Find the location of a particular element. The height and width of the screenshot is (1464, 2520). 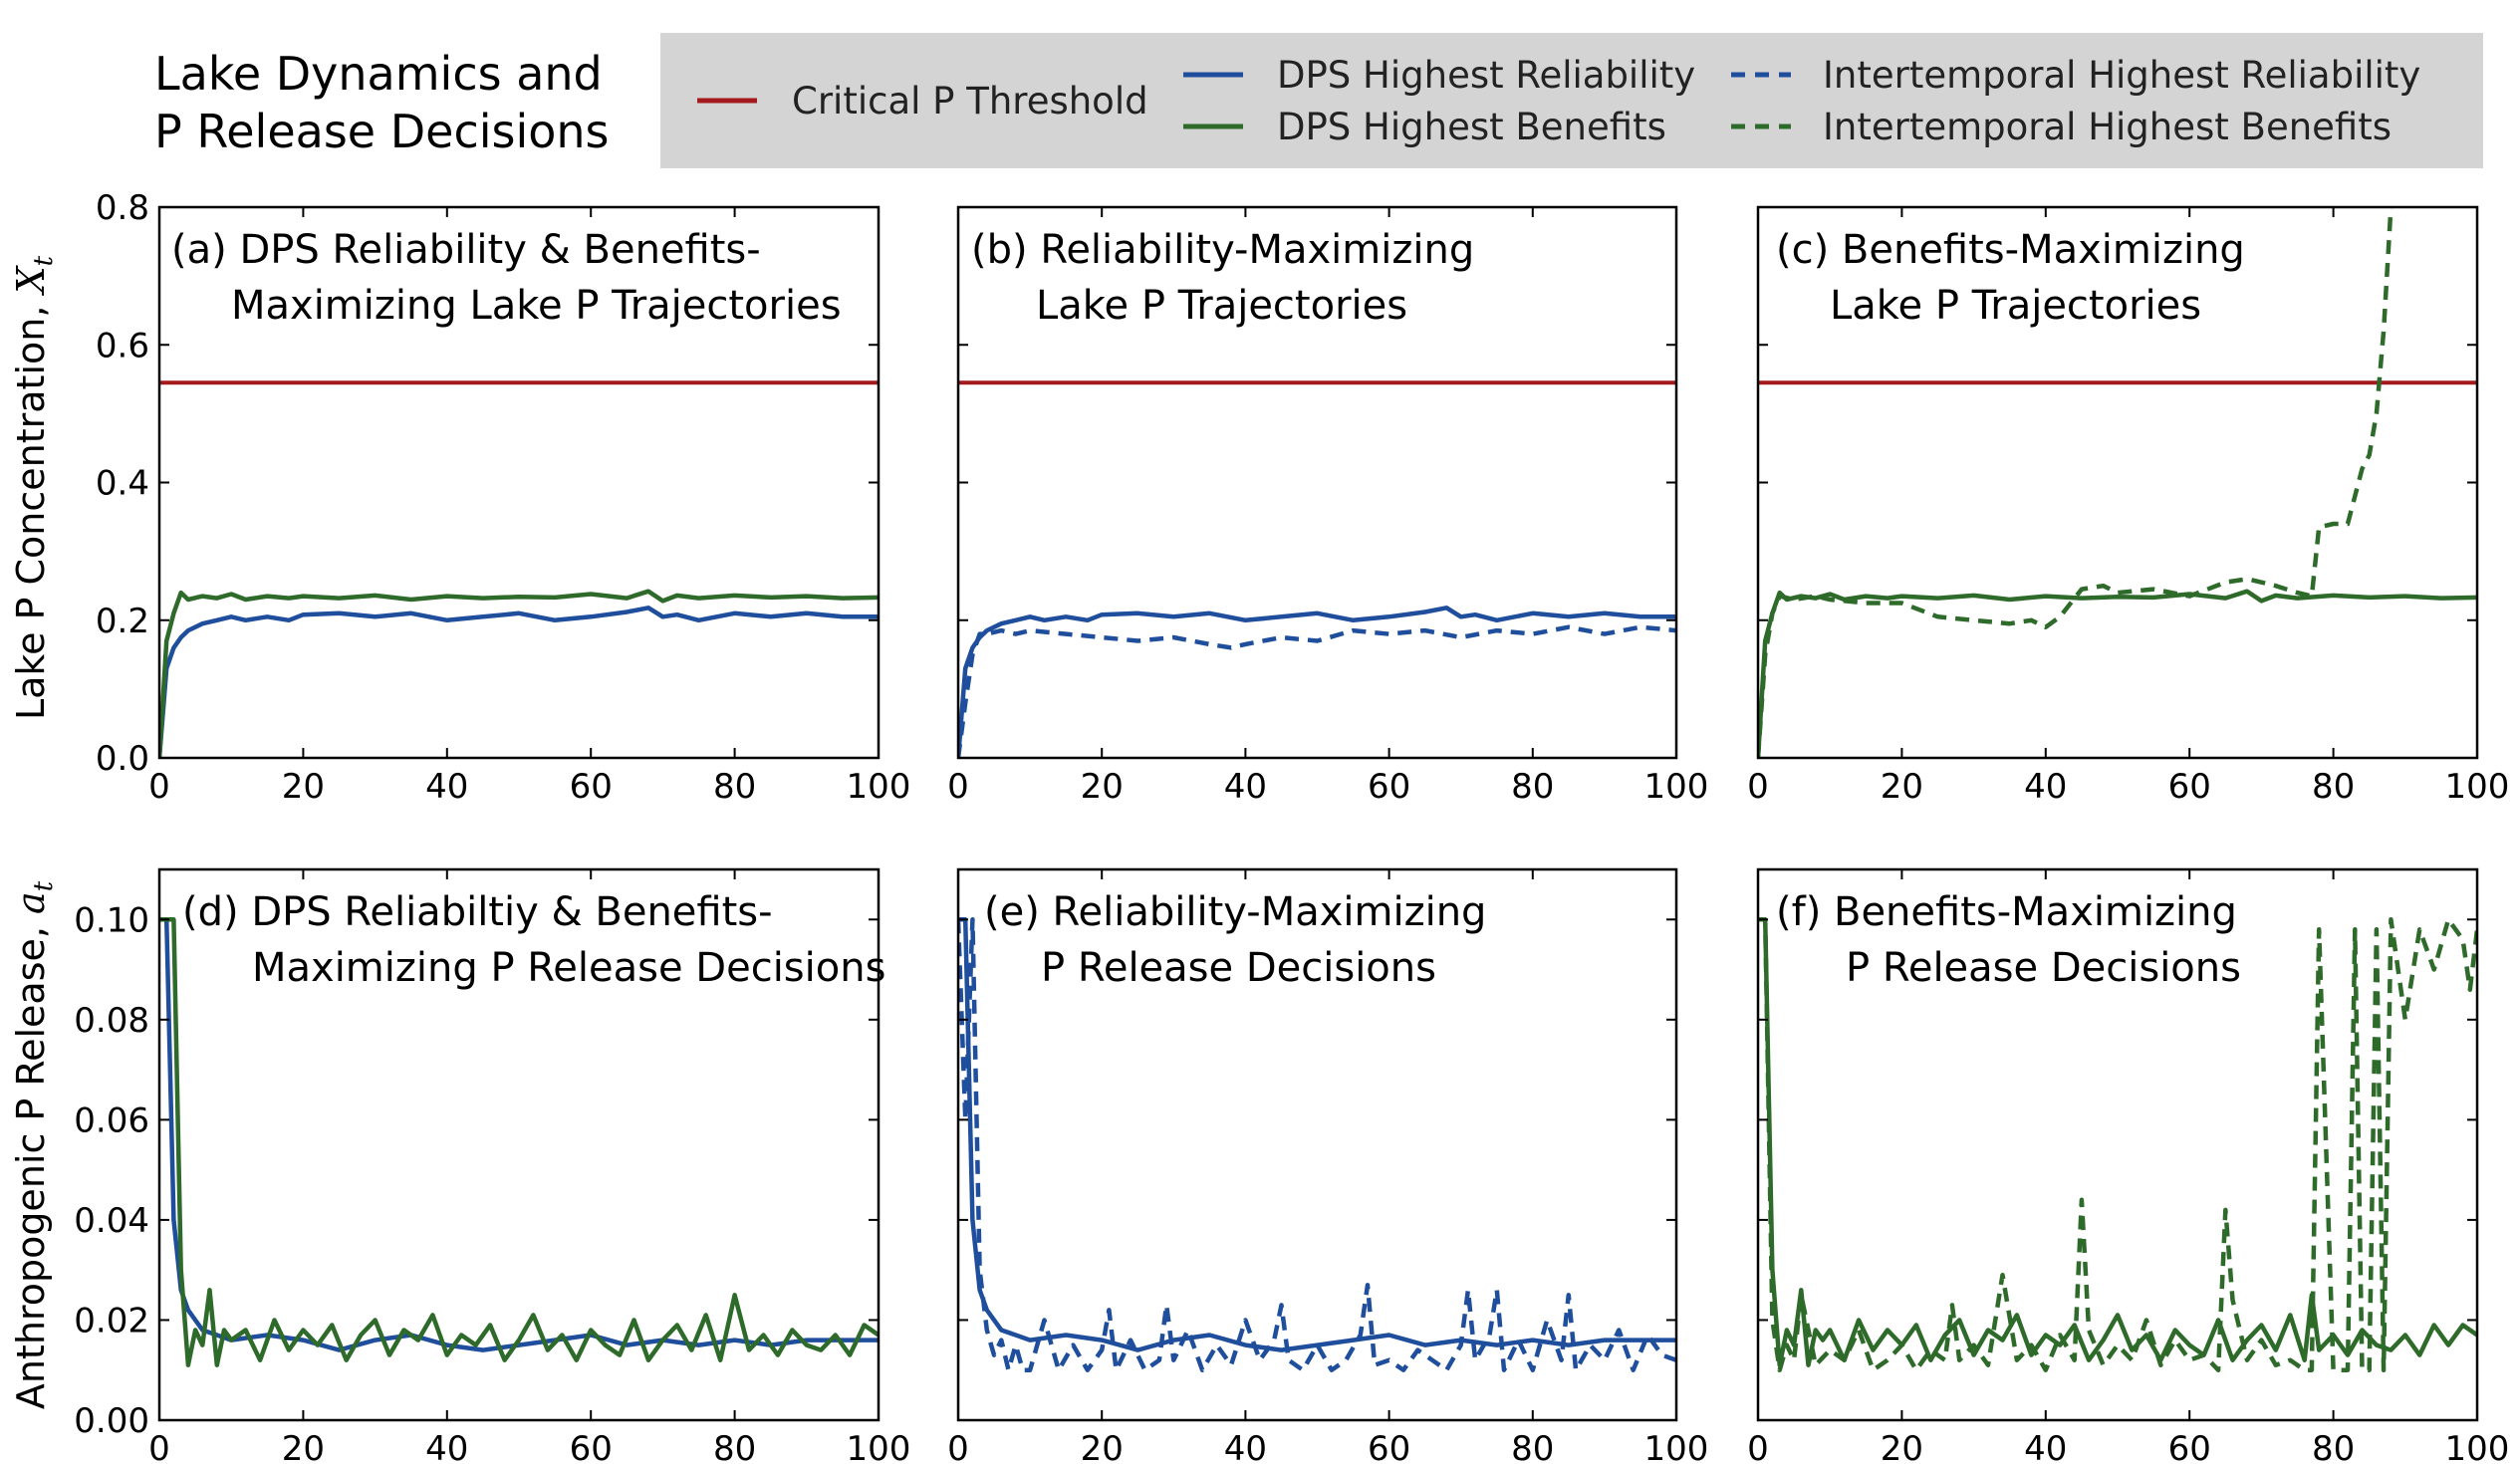

panel-title-line: (e) Reliability-Maximizing is located at coordinates (1235, 912).